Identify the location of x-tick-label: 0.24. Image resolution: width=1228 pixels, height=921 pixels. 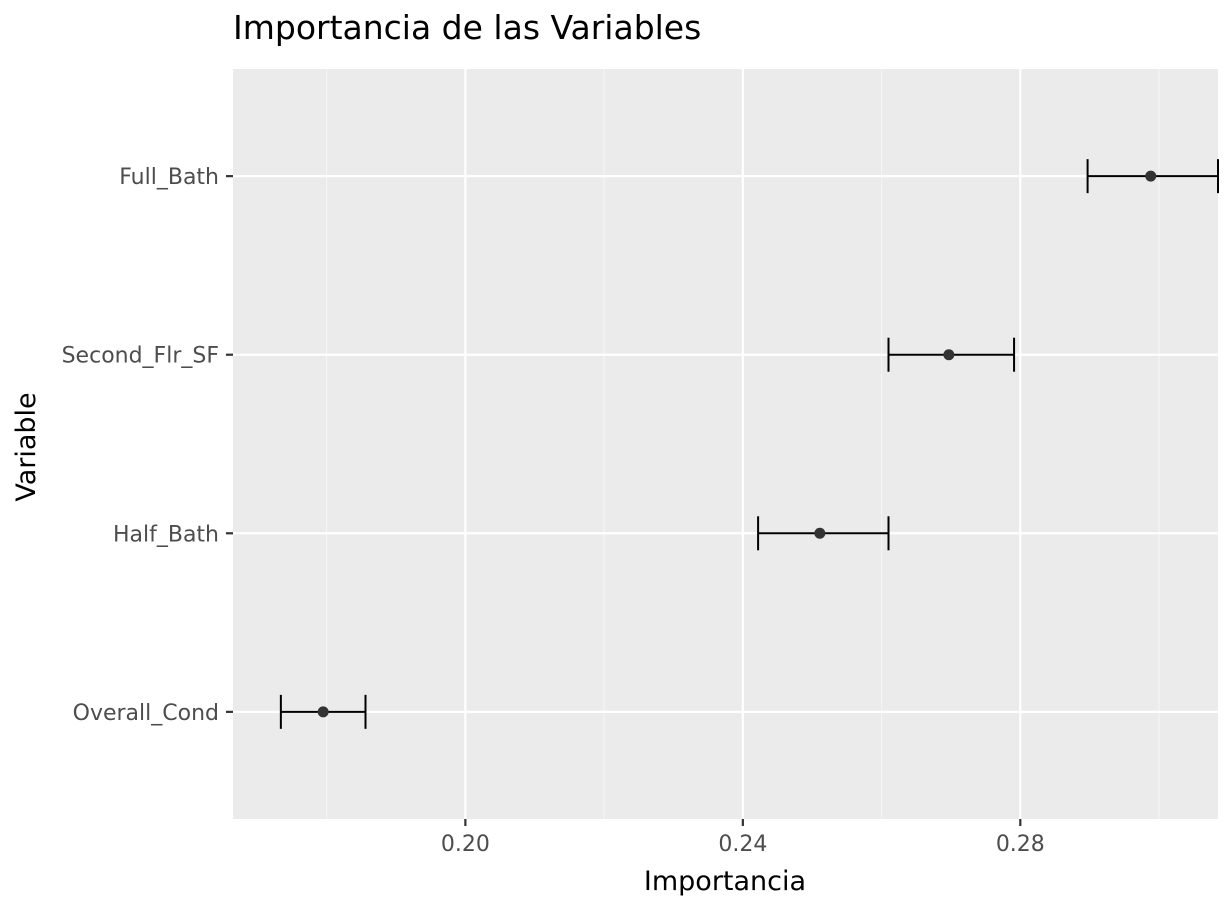
(742, 844).